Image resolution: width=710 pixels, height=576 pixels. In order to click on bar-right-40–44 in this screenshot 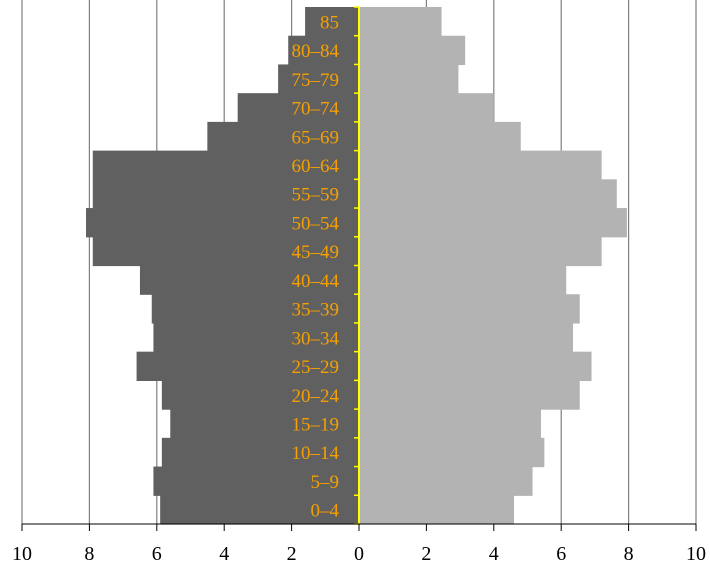, I will do `click(463, 280)`.